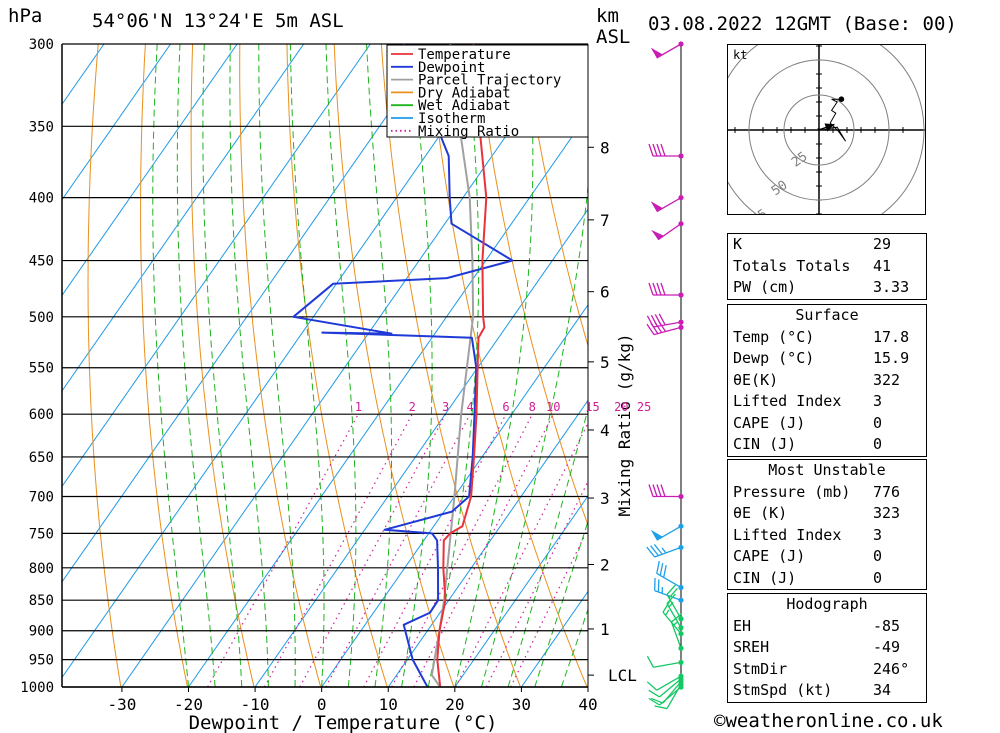 The image size is (1000, 733). Describe the element at coordinates (358, 407) in the screenshot. I see `mixing-ratio-label: 1` at that location.